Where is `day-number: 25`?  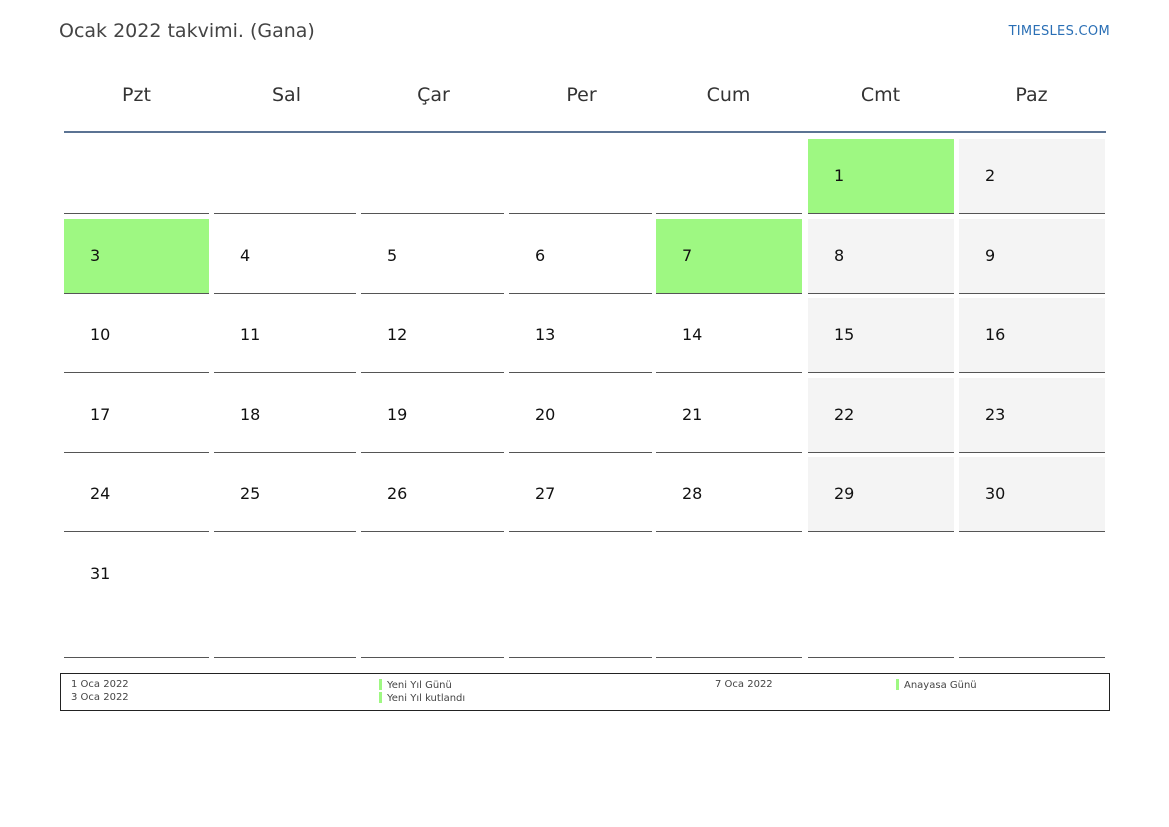
day-number: 25 is located at coordinates (250, 493).